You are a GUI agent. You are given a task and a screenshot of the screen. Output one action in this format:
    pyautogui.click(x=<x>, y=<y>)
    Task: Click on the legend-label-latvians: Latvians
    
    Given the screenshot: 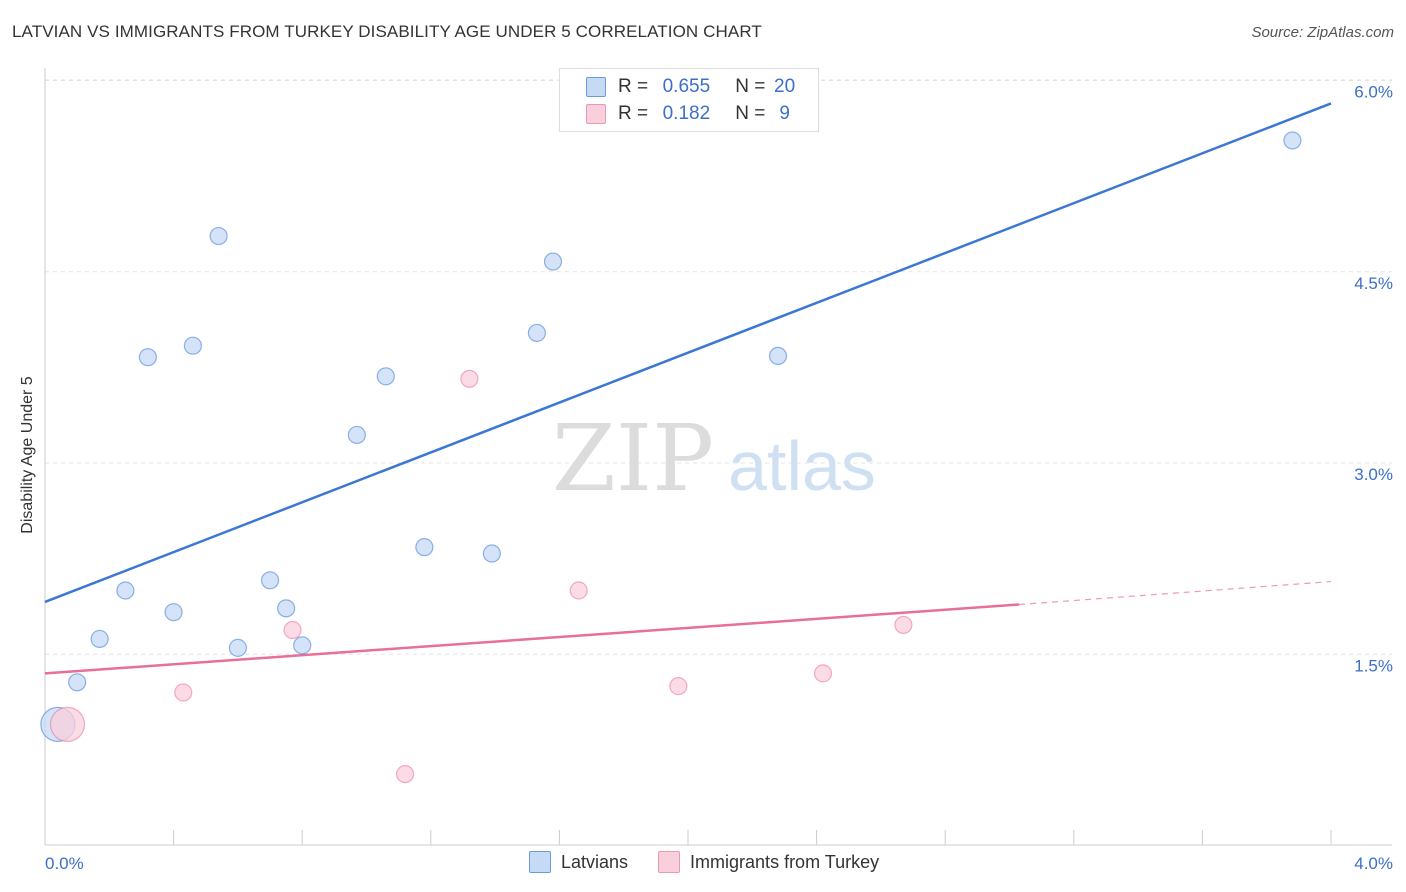 What is the action you would take?
    pyautogui.click(x=595, y=861)
    